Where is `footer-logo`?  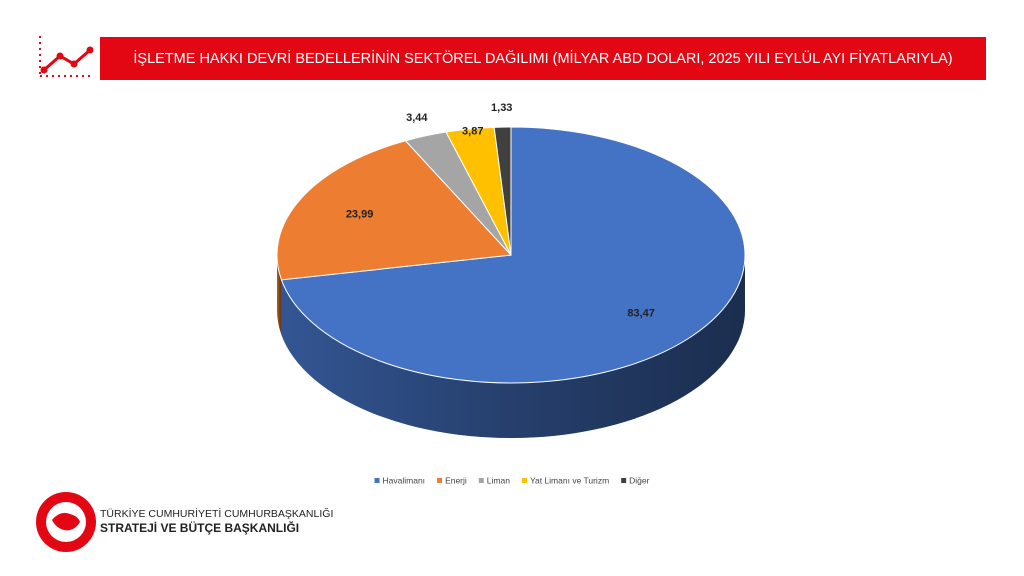
footer-logo is located at coordinates (66, 522).